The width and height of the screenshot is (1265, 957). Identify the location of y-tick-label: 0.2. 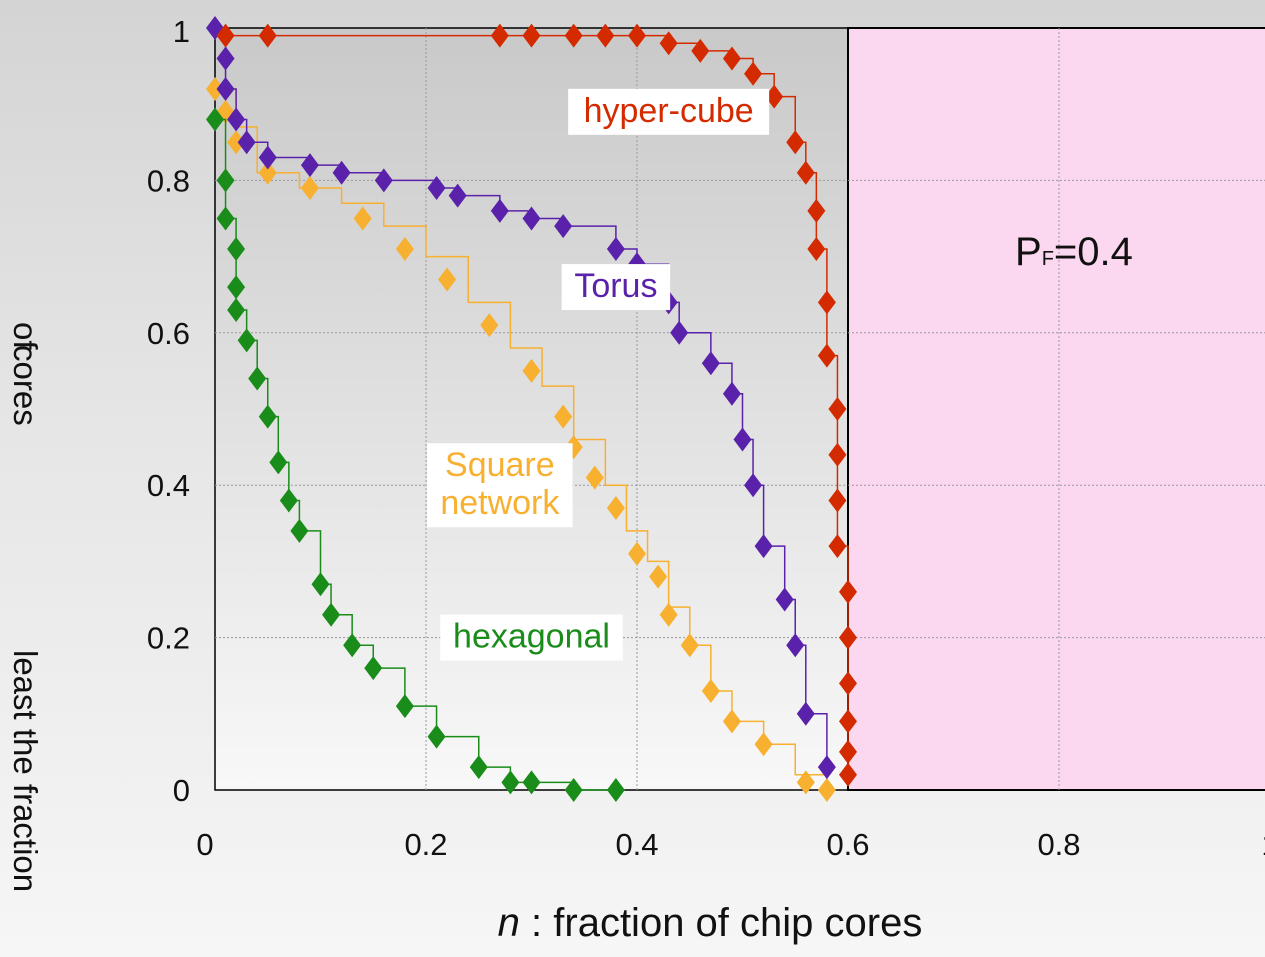
(168, 638).